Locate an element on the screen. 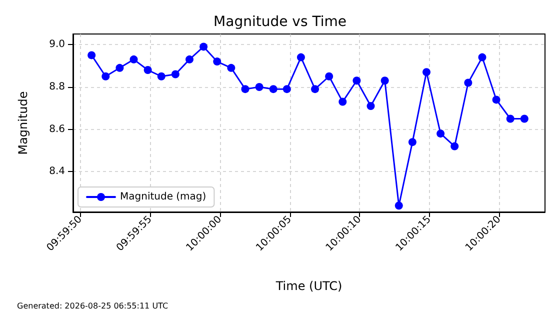  x-axis-title: Time (UTC) is located at coordinates (308, 286).